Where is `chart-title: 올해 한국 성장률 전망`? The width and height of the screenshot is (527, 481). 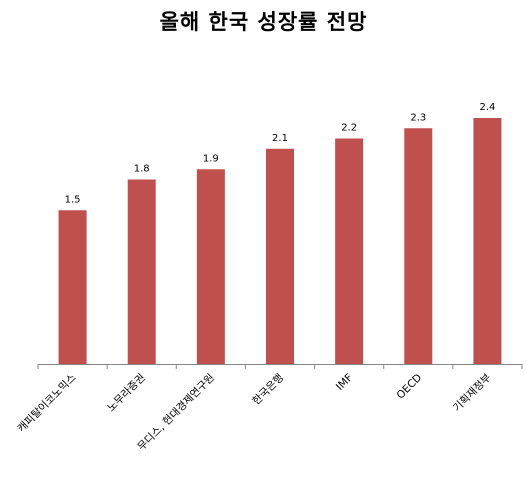 chart-title: 올해 한국 성장률 전망 is located at coordinates (263, 22).